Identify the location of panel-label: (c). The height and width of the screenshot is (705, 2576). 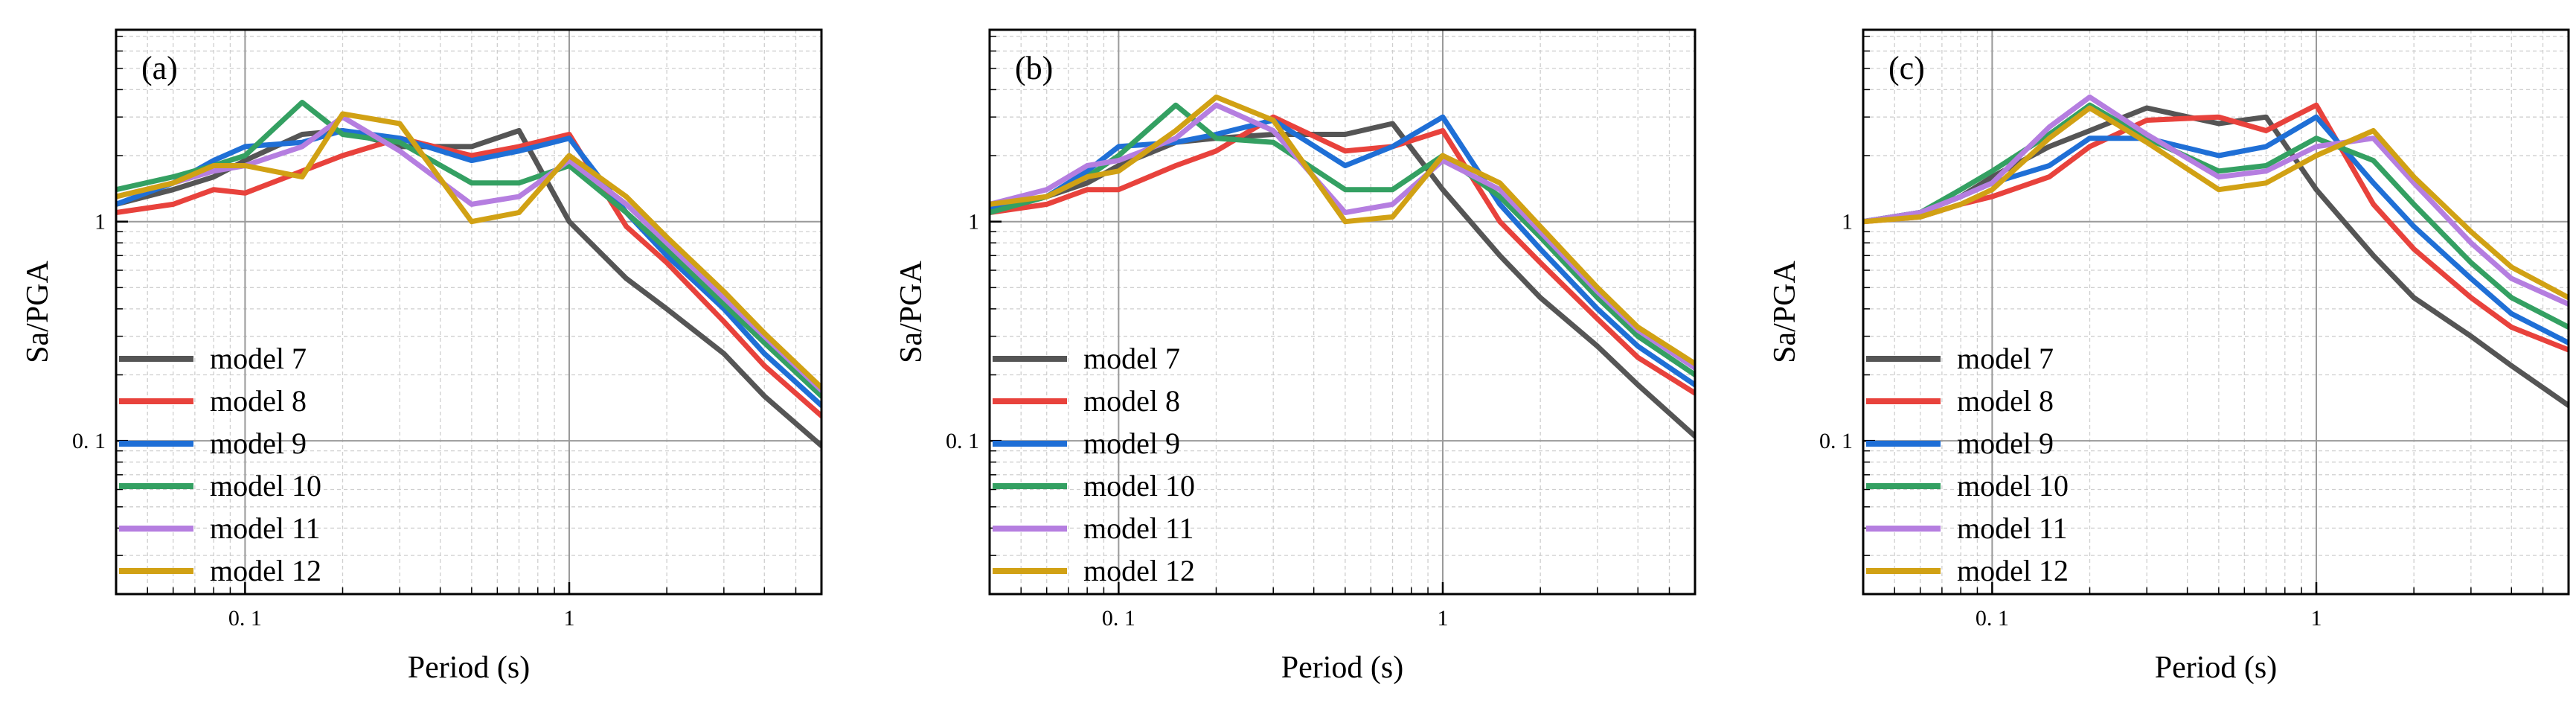
(1907, 68).